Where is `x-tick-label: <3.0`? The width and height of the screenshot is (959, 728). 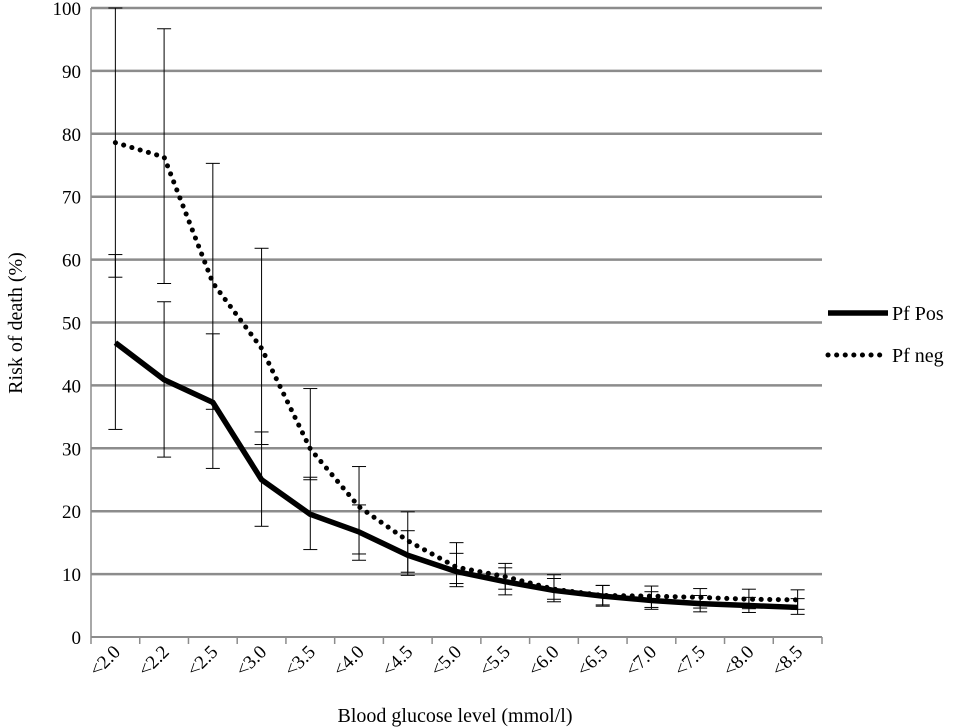
x-tick-label: <3.0 is located at coordinates (251, 661).